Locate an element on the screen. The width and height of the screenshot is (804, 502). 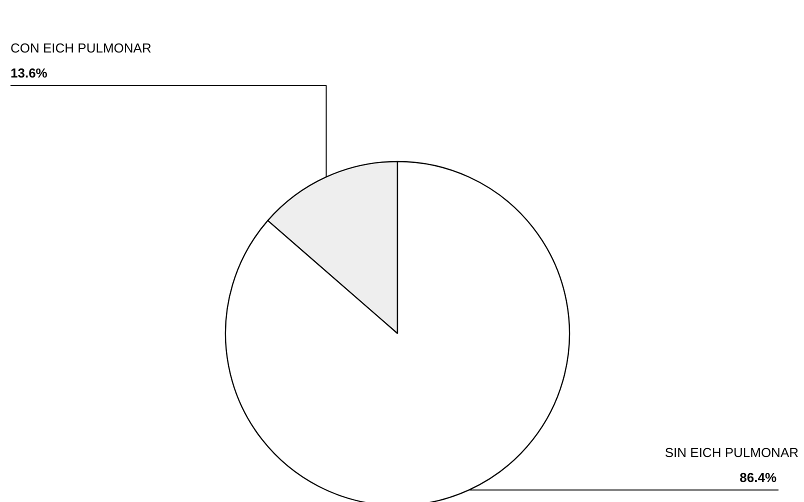
slice-label: SIN EICH PULMONAR is located at coordinates (731, 452).